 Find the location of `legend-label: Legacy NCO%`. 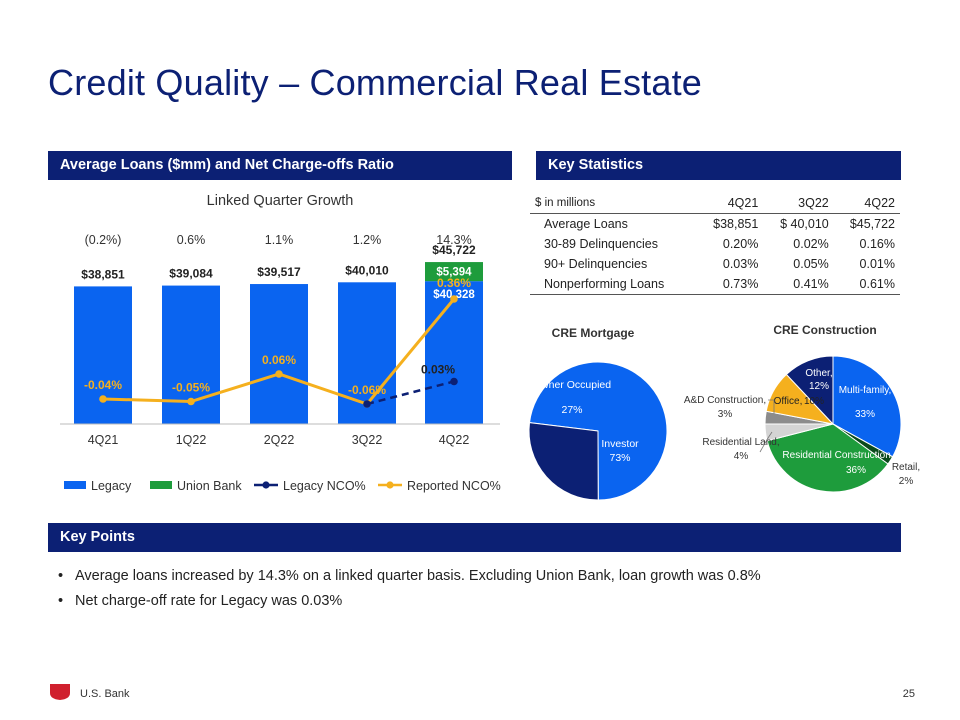

legend-label: Legacy NCO% is located at coordinates (324, 486).